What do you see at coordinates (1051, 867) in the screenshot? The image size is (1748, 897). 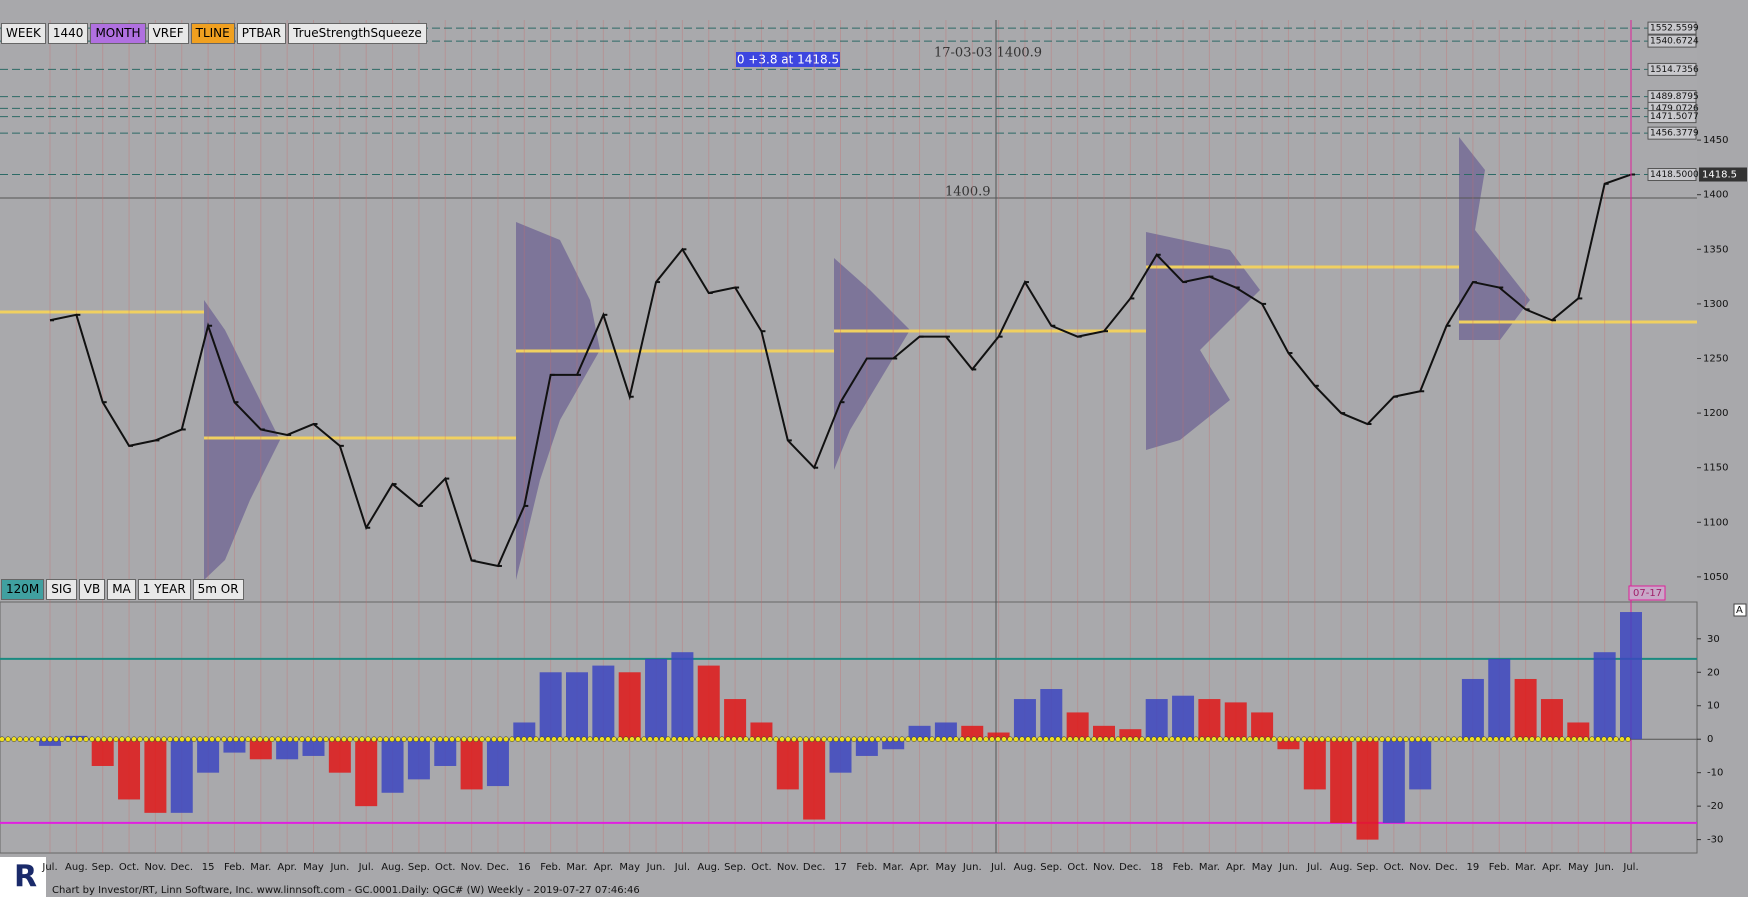 I see `x-tick-label: Sep.` at bounding box center [1051, 867].